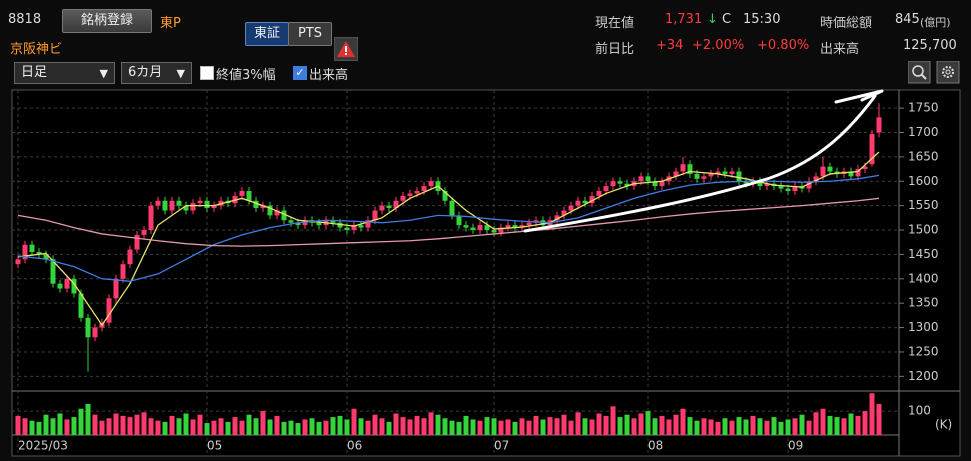 The image size is (971, 461). What do you see at coordinates (923, 230) in the screenshot?
I see `y-tick-label: 1500` at bounding box center [923, 230].